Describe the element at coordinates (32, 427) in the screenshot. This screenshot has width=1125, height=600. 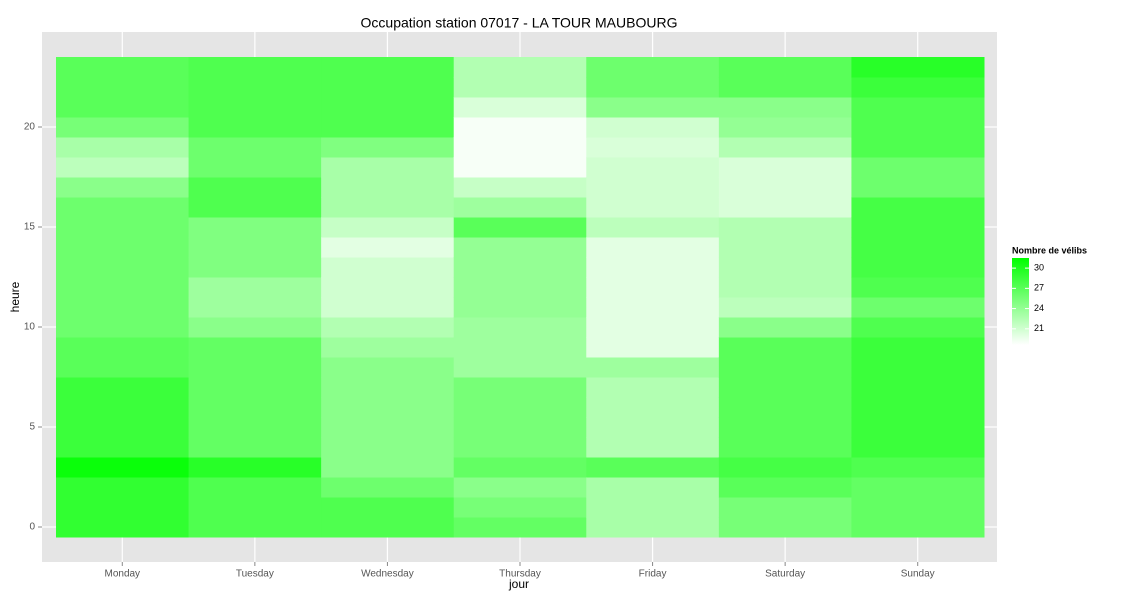
I see `y-tick-label: 5` at that location.